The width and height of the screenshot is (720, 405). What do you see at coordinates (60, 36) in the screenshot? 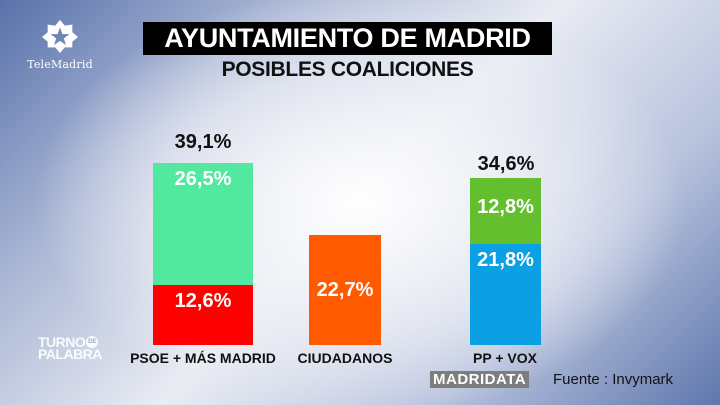
I see `star-logo-icon` at bounding box center [60, 36].